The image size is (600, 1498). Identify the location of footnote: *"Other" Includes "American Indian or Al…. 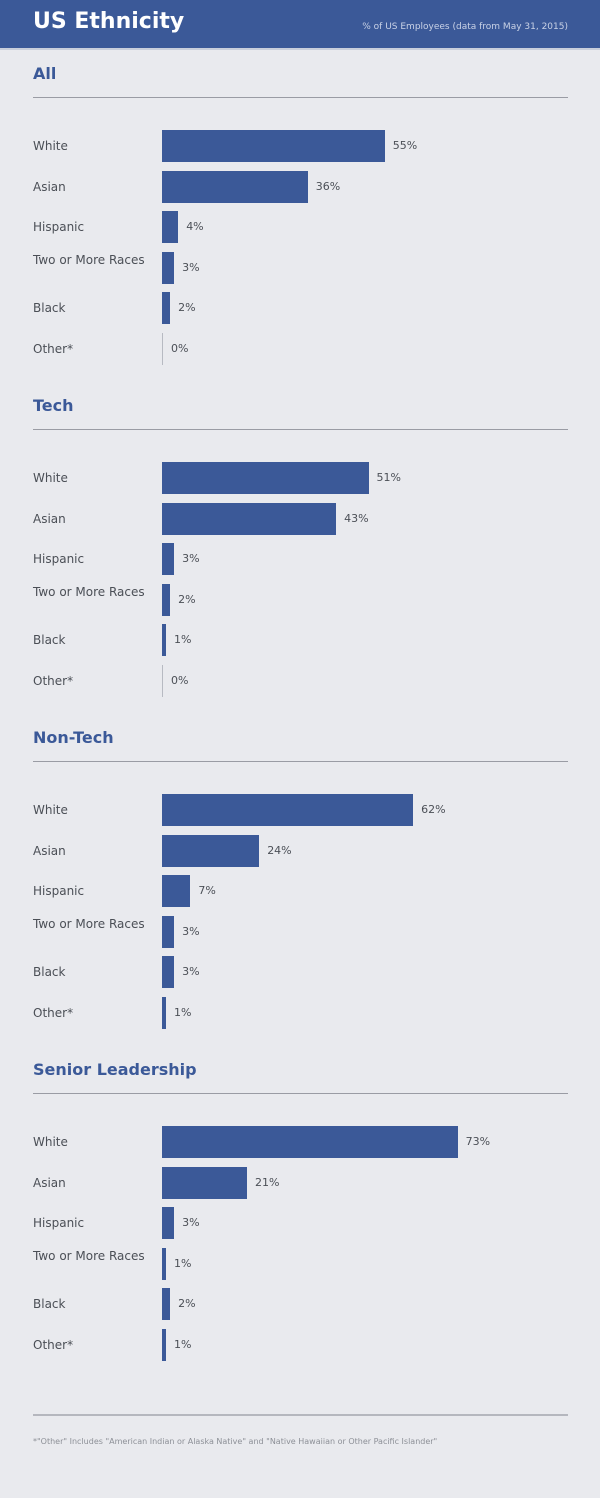
(235, 1441).